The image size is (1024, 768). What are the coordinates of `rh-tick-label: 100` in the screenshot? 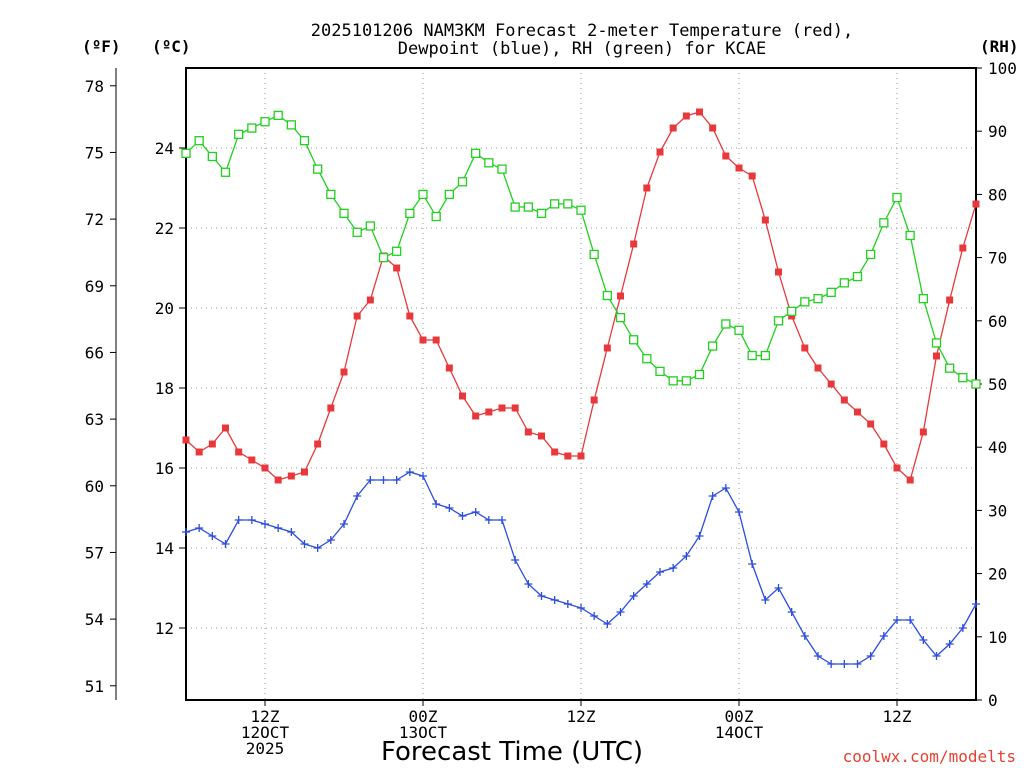 It's located at (1002, 68).